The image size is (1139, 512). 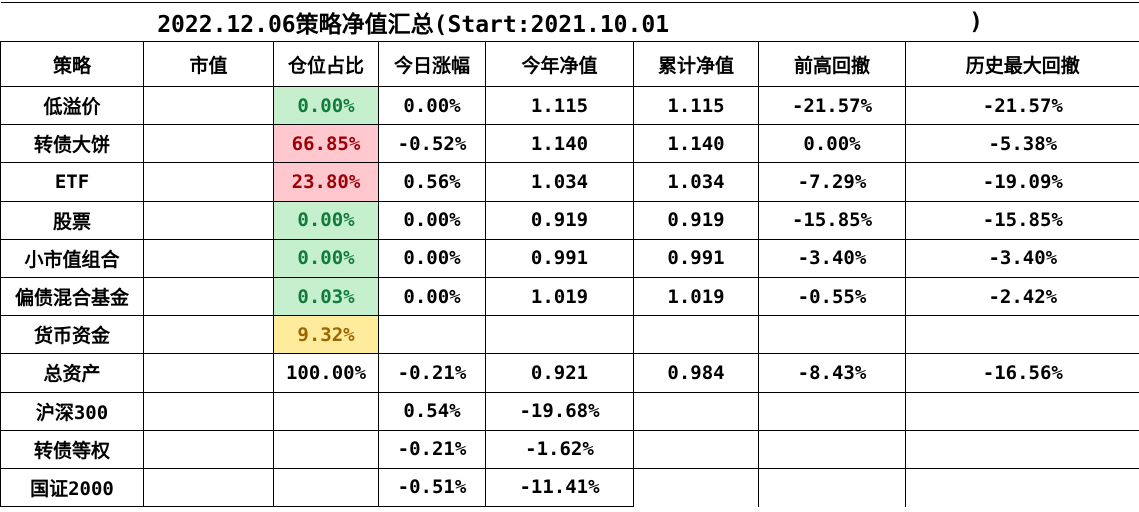 I want to click on max-drawdown-cell: -3.40%, so click(x=1021, y=258).